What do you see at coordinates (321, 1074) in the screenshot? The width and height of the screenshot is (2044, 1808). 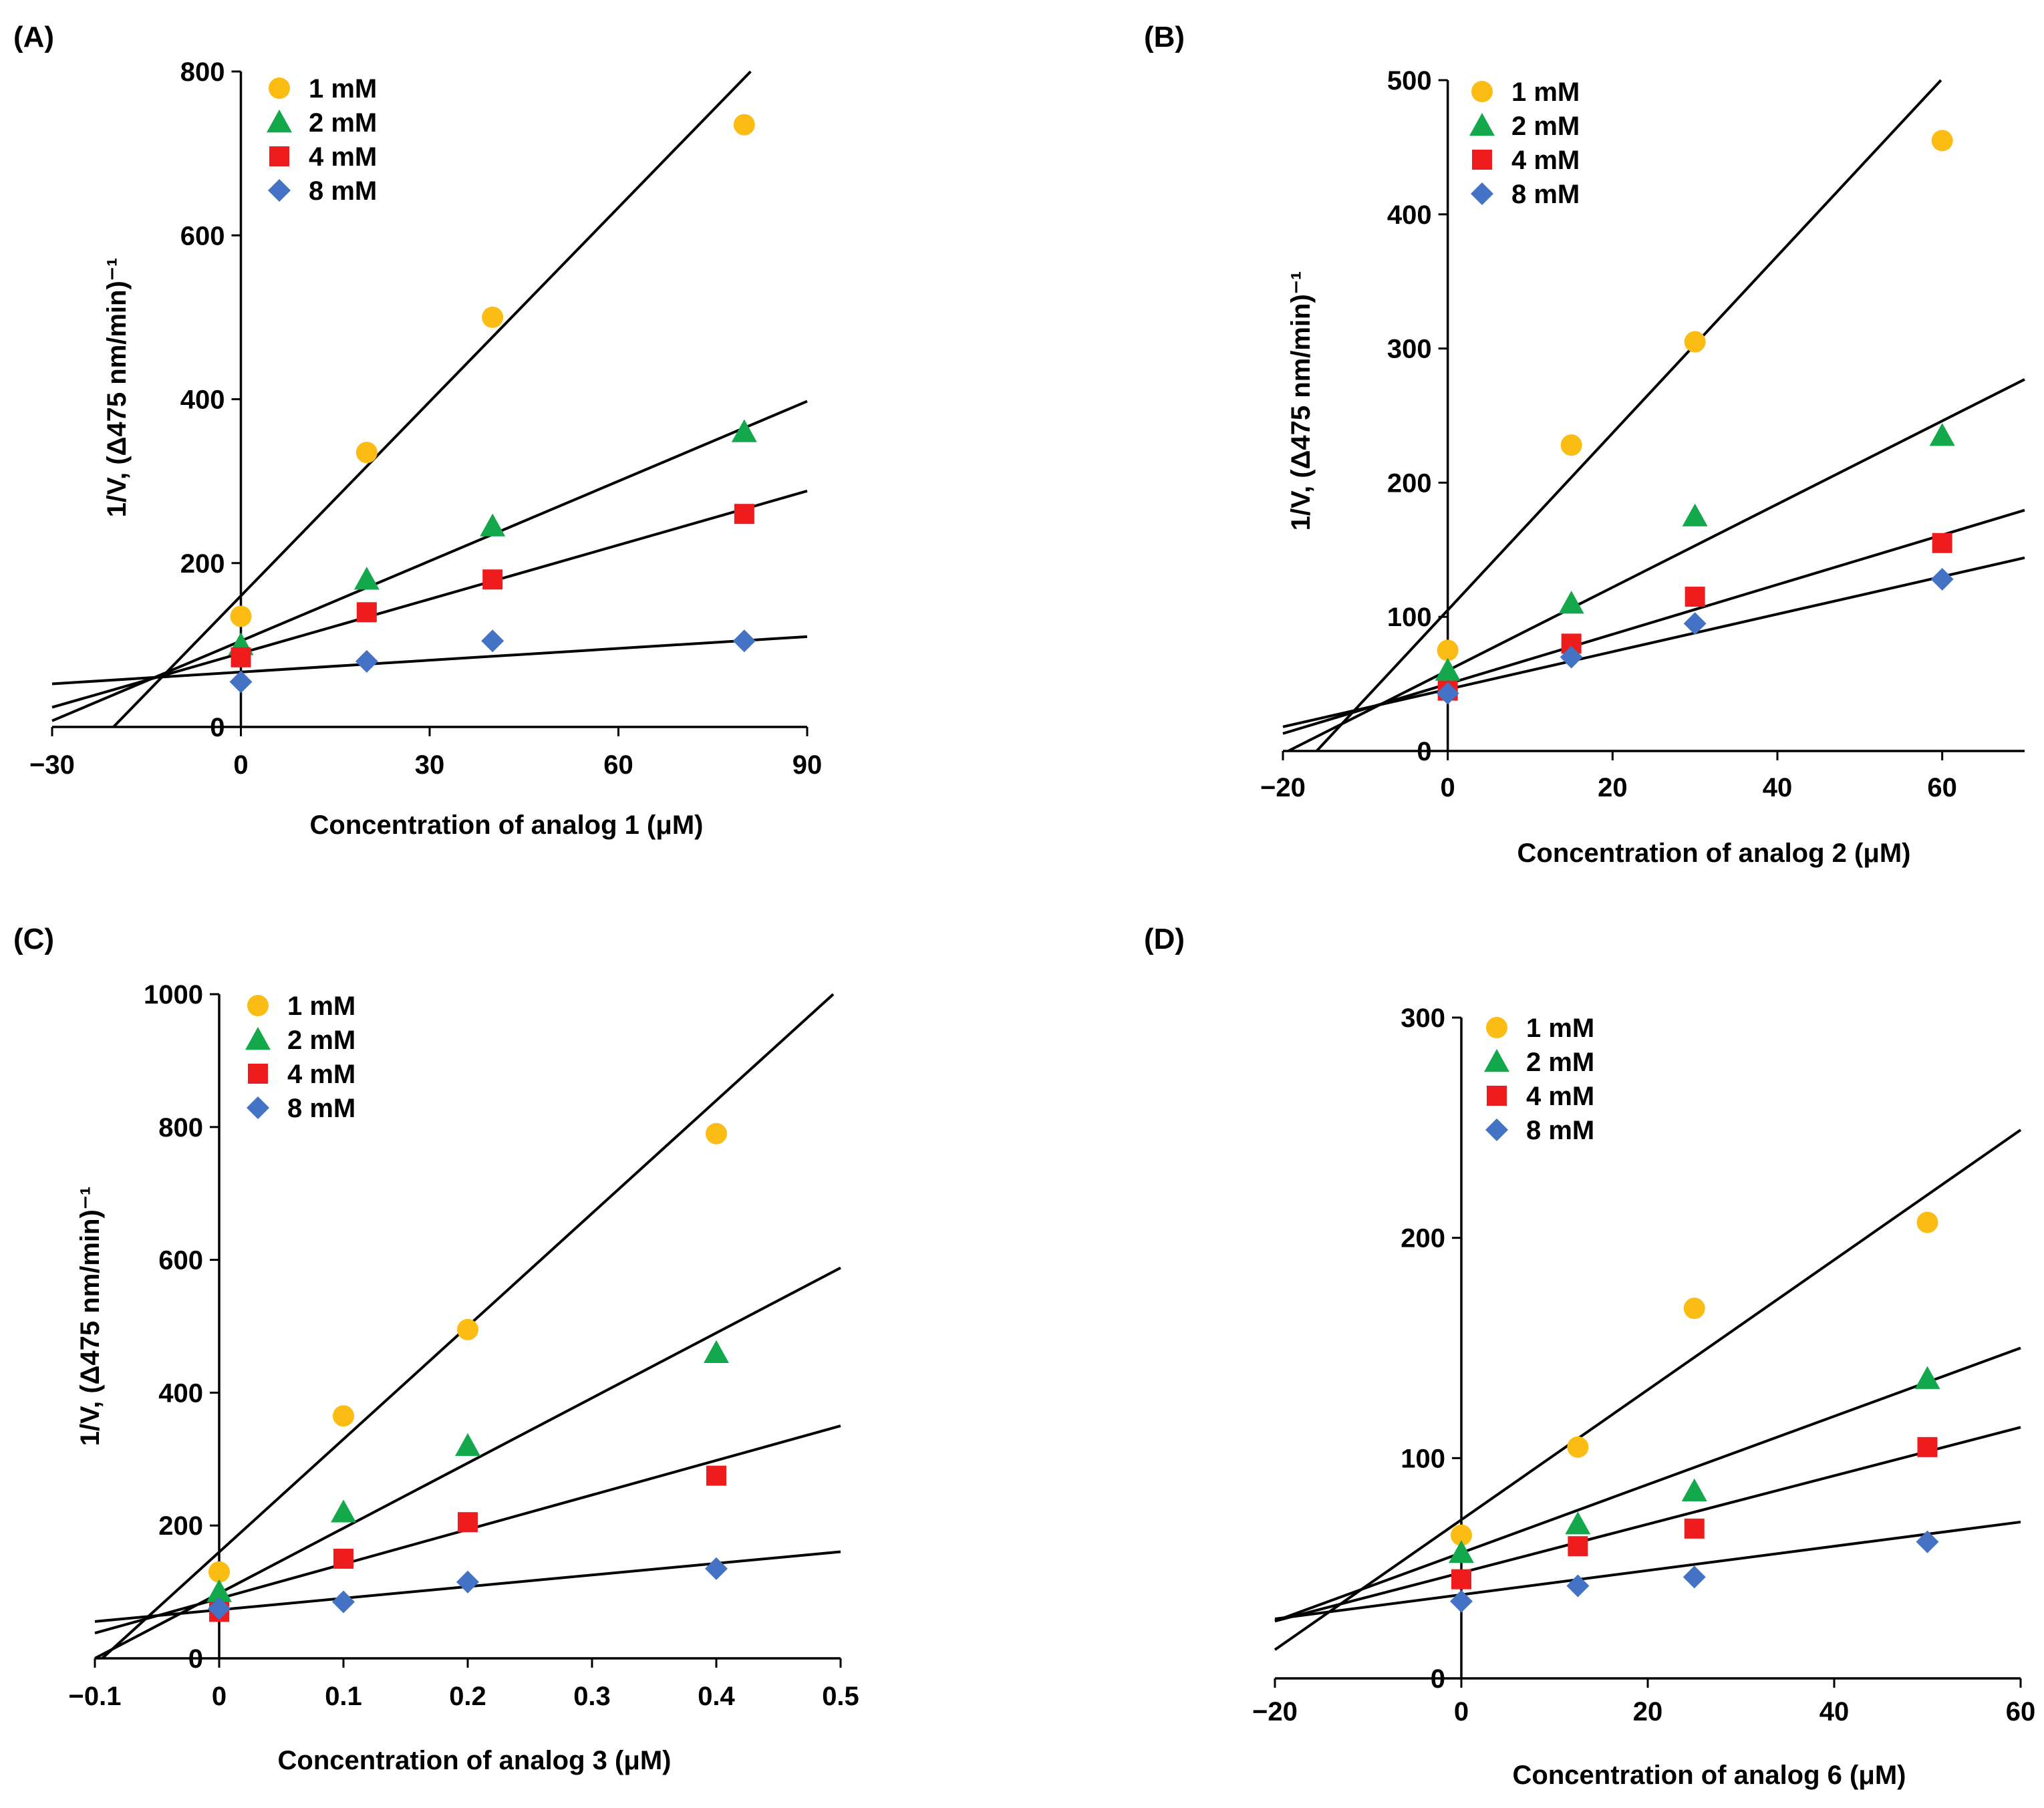 I see `legend-label: 4 mM` at bounding box center [321, 1074].